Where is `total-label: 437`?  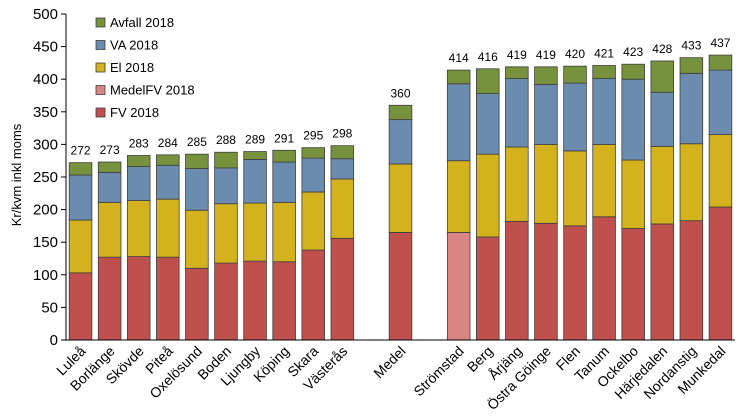 total-label: 437 is located at coordinates (720, 43).